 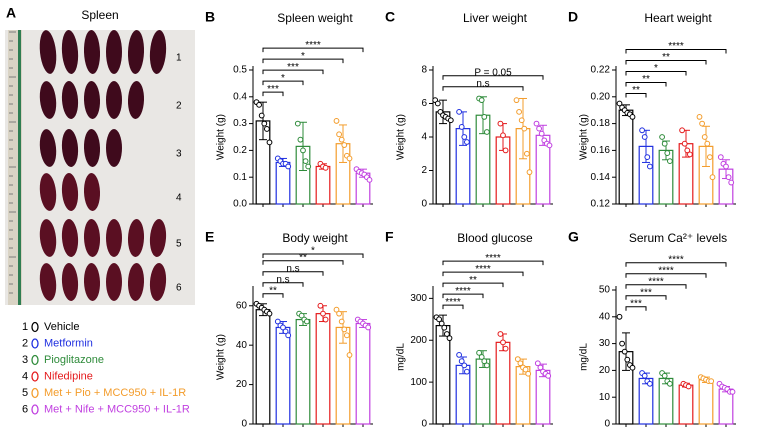 I want to click on y-tick-label: 4, so click(x=424, y=137).